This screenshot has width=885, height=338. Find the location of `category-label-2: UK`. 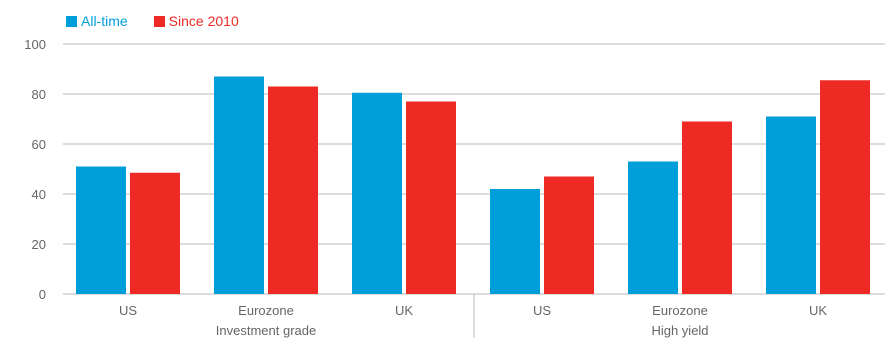

category-label-2: UK is located at coordinates (404, 310).